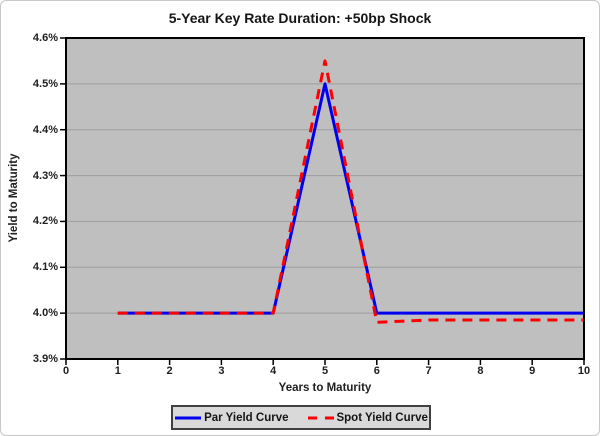 The width and height of the screenshot is (600, 436). Describe the element at coordinates (428, 371) in the screenshot. I see `x-tick-label: 7` at that location.